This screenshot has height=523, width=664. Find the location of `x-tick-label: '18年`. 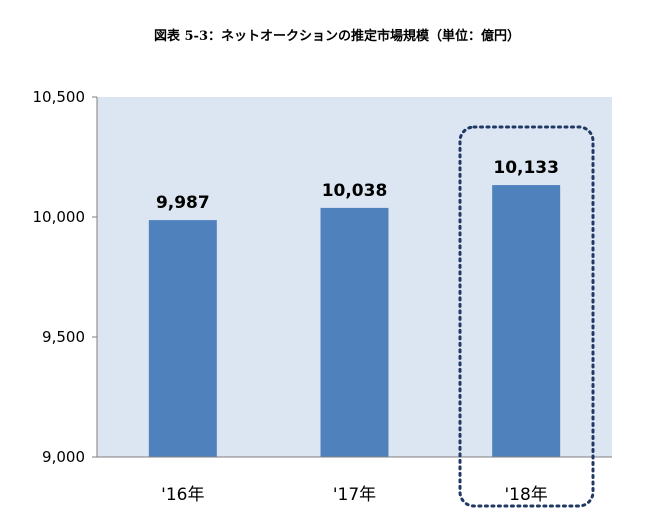

x-tick-label: '18年 is located at coordinates (526, 495).